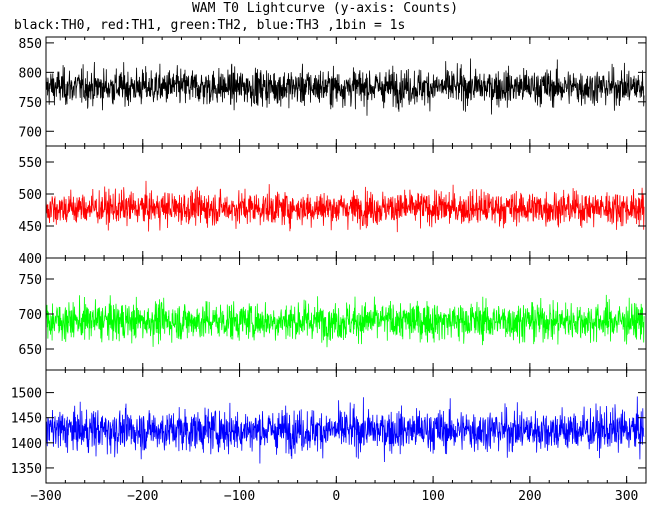 The height and width of the screenshot is (505, 650). I want to click on y-tick-label: 400, so click(30, 259).